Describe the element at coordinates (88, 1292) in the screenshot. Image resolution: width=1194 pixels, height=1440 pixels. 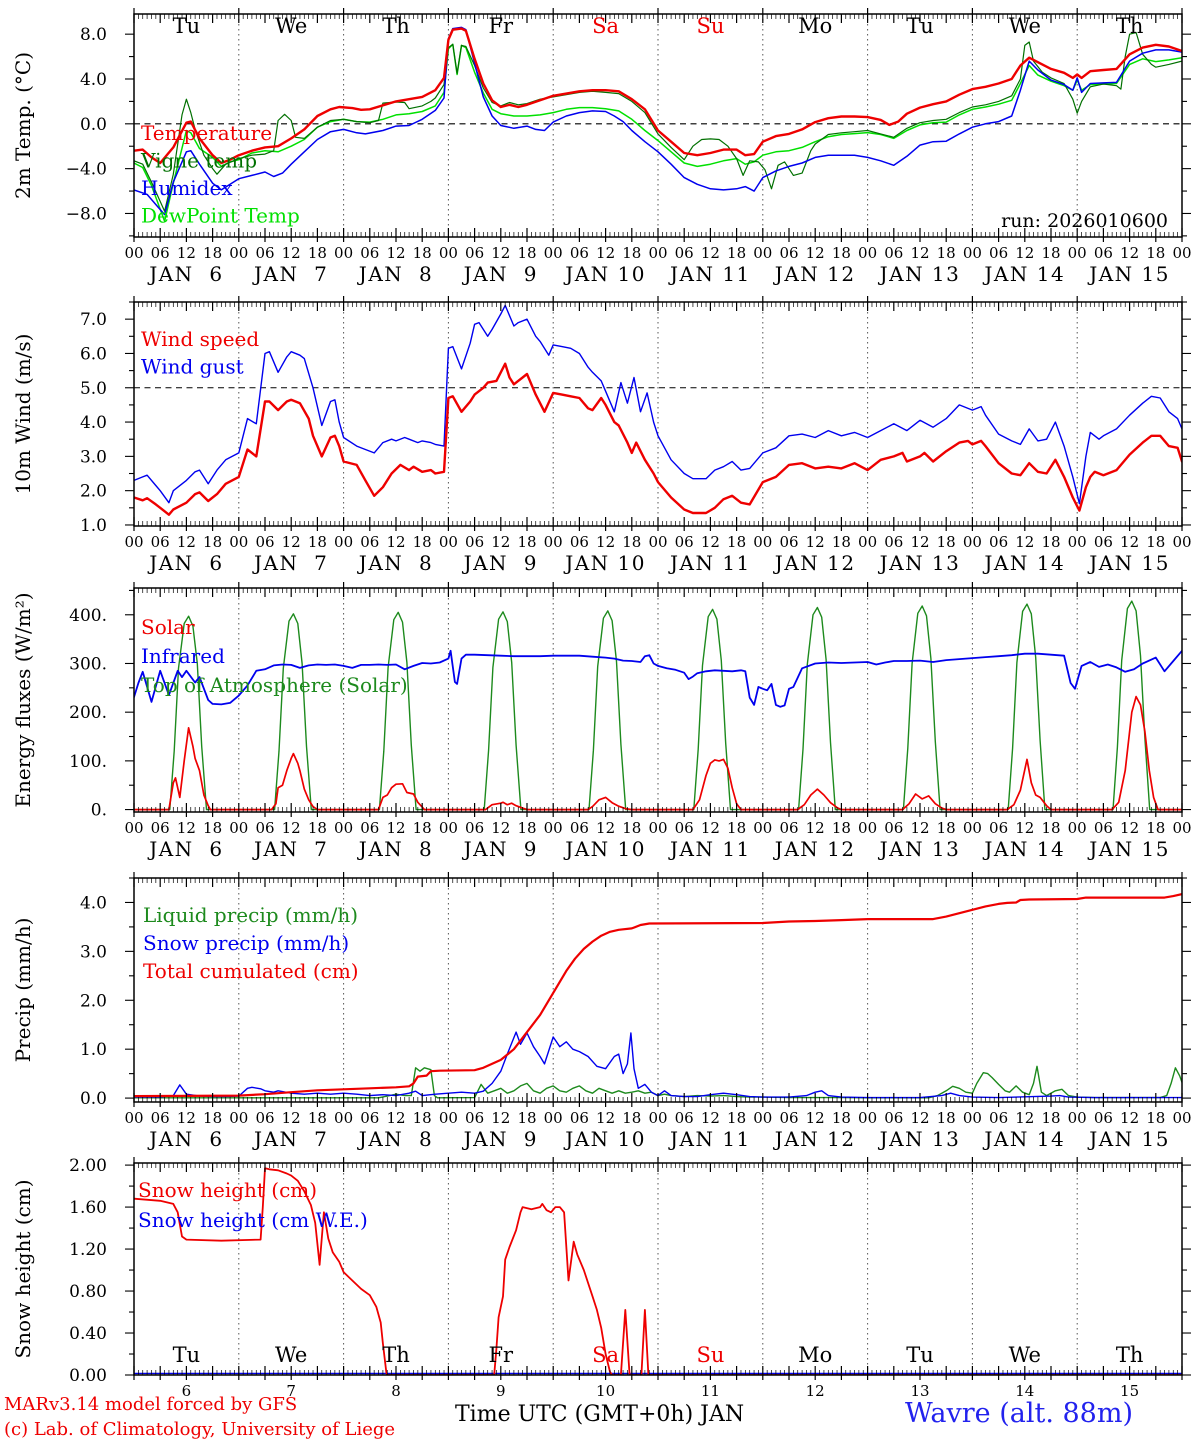
I see `y-tick-label: 0.80` at that location.